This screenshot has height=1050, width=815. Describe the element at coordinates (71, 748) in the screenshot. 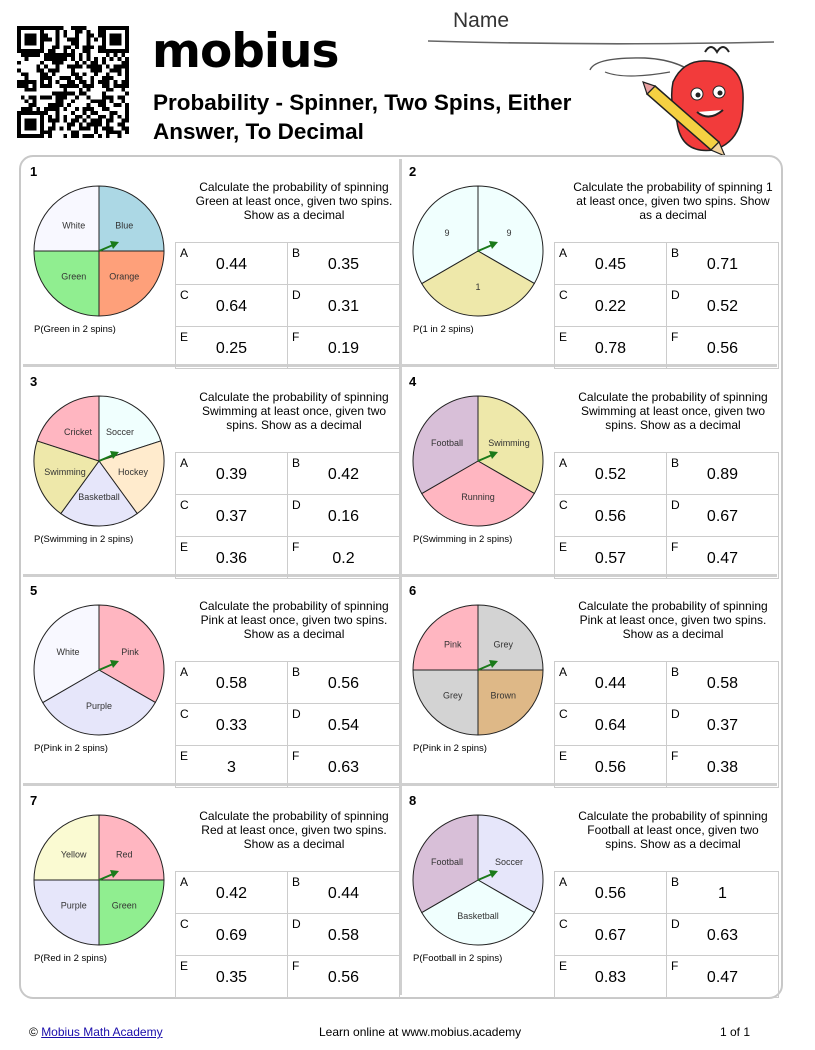

I see `probability-label: P(Pink in 2 spins)` at that location.